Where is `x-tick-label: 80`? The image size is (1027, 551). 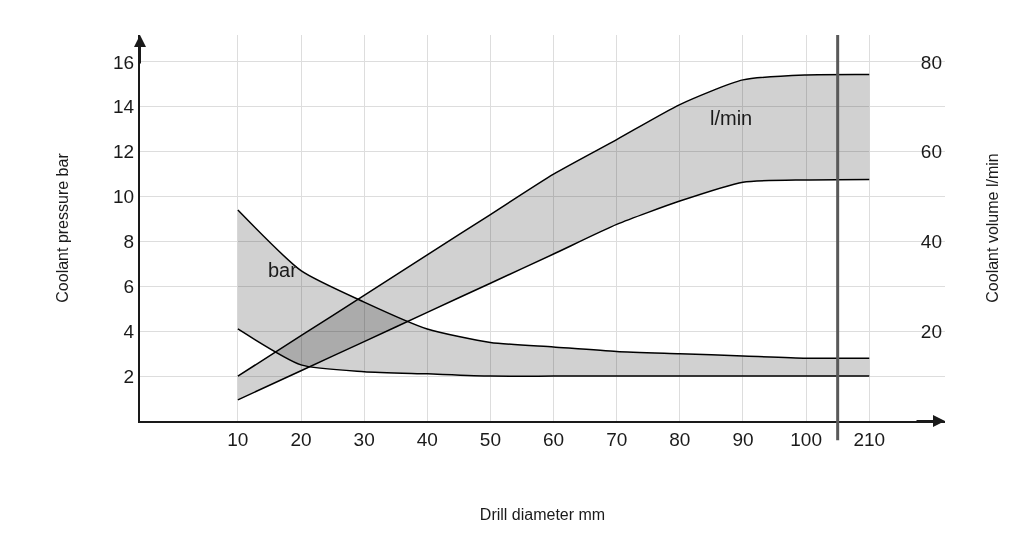 x-tick-label: 80 is located at coordinates (680, 439).